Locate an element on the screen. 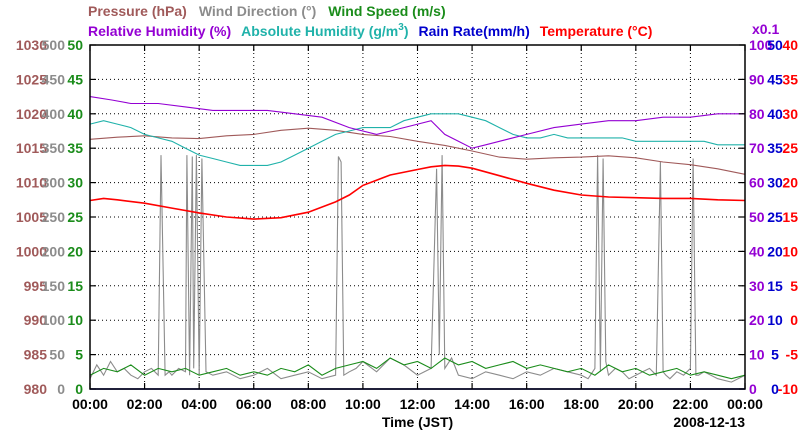 The image size is (800, 434). y-tick-label-temperature: 35 is located at coordinates (790, 79).